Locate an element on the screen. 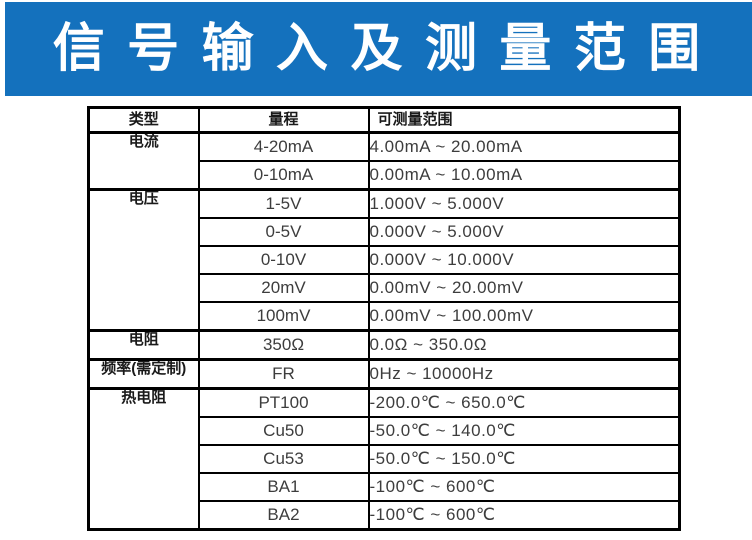  cell-range: BA1 is located at coordinates (283, 487).